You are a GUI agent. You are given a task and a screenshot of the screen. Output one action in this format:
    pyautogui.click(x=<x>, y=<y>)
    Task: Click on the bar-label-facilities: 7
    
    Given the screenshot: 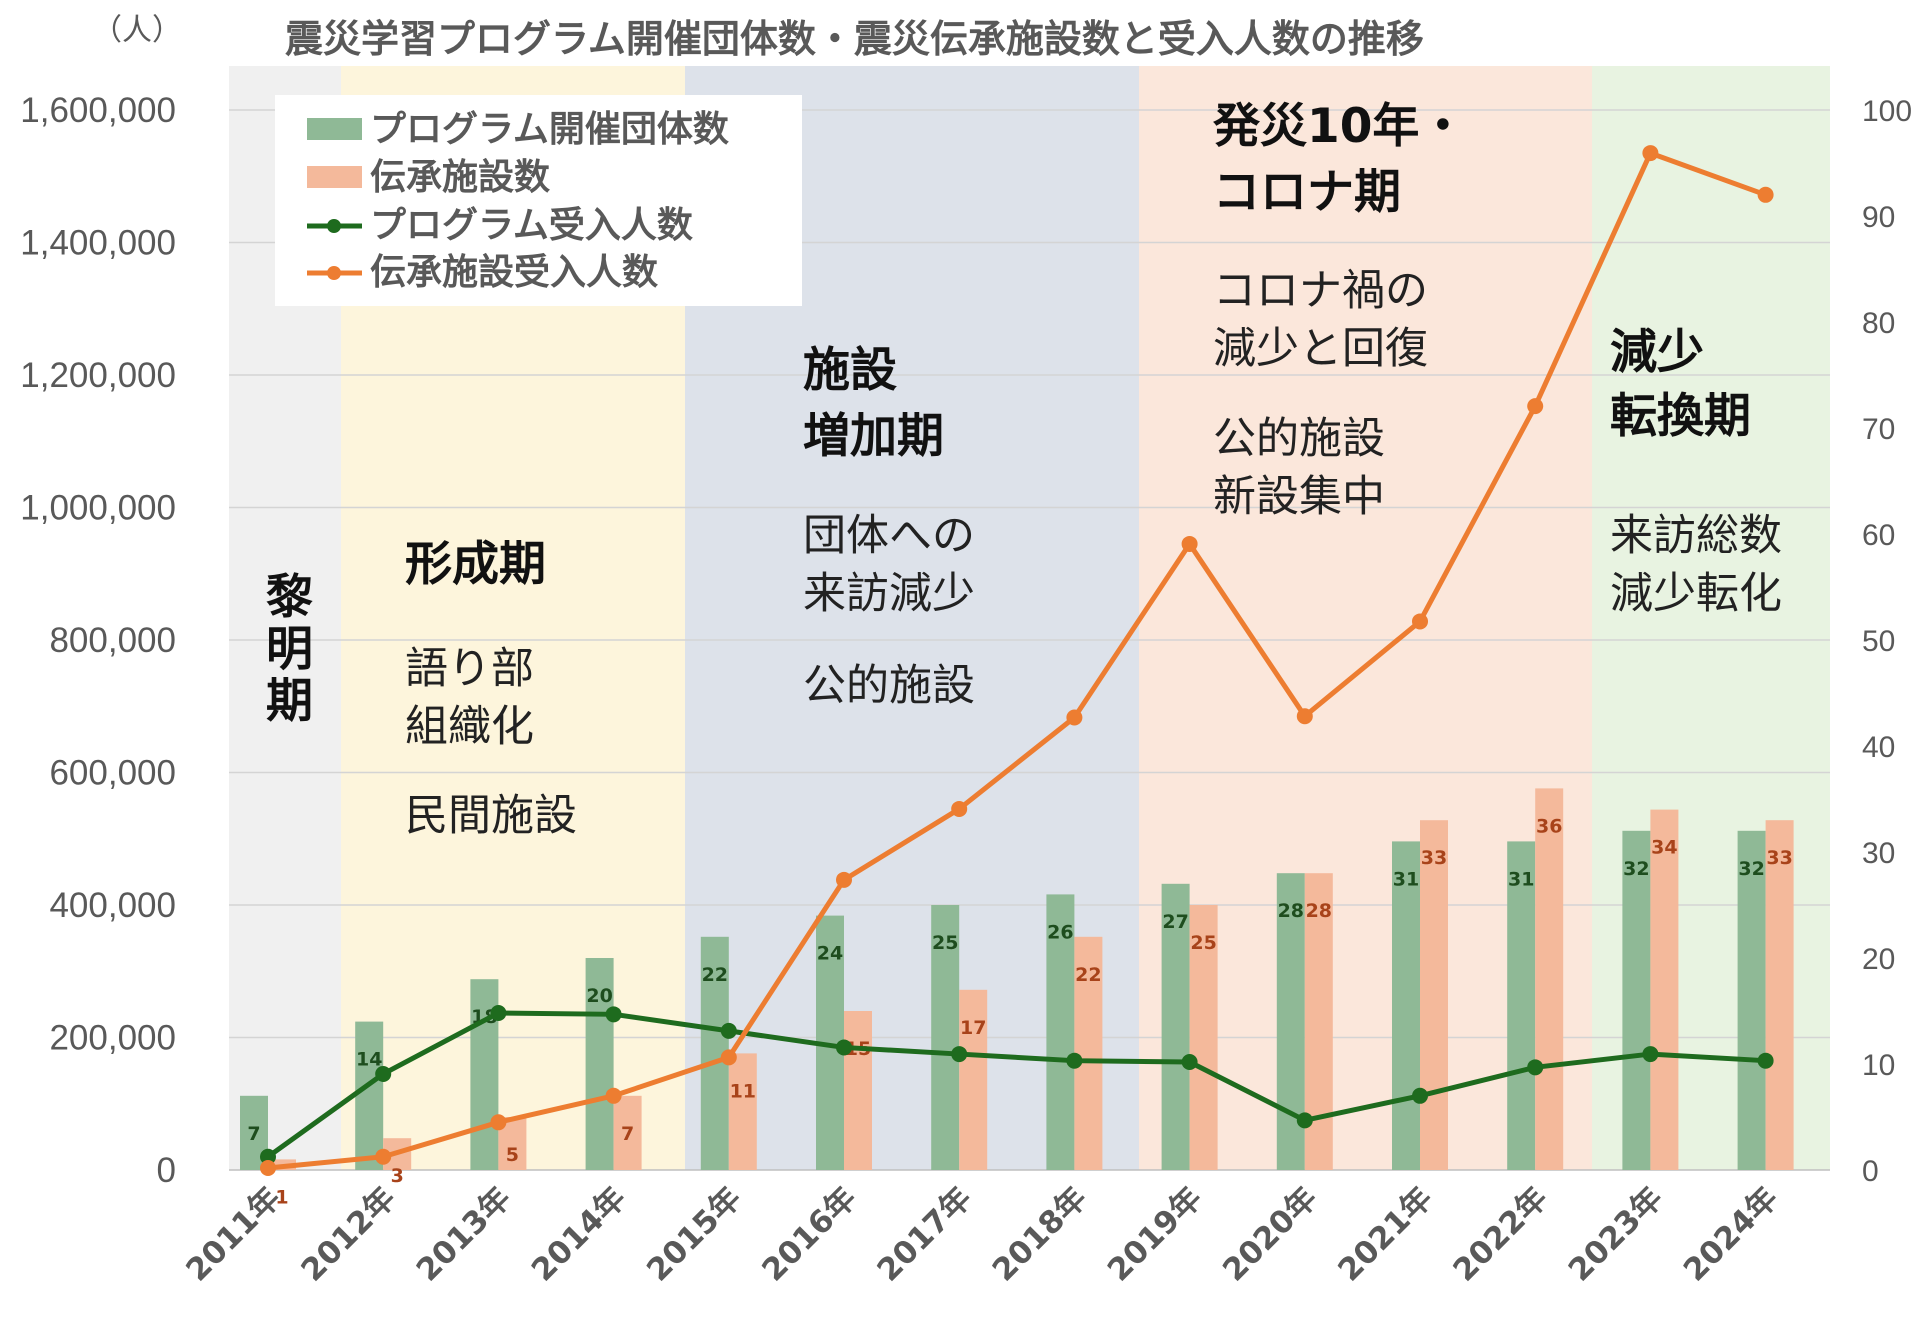 What is the action you would take?
    pyautogui.click(x=627, y=1134)
    